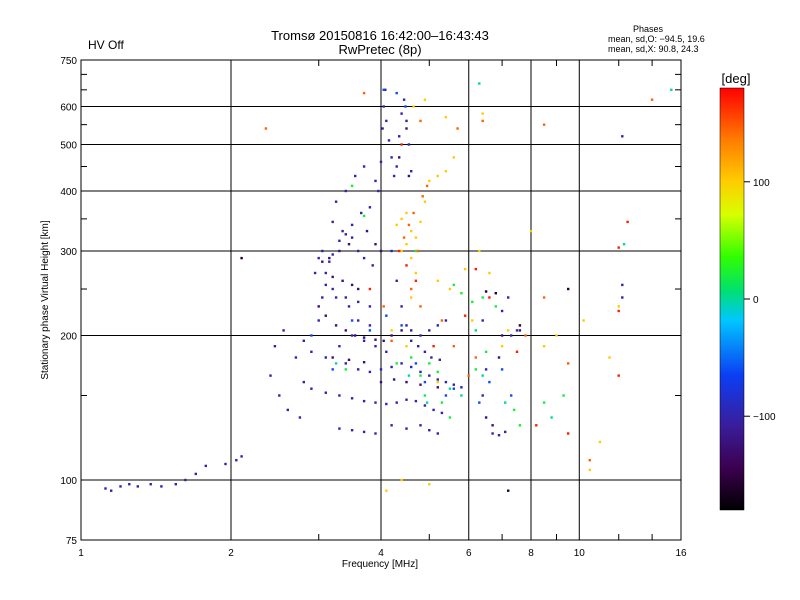 The height and width of the screenshot is (600, 800). What do you see at coordinates (68, 108) in the screenshot?
I see `y-tick-label: 600` at bounding box center [68, 108].